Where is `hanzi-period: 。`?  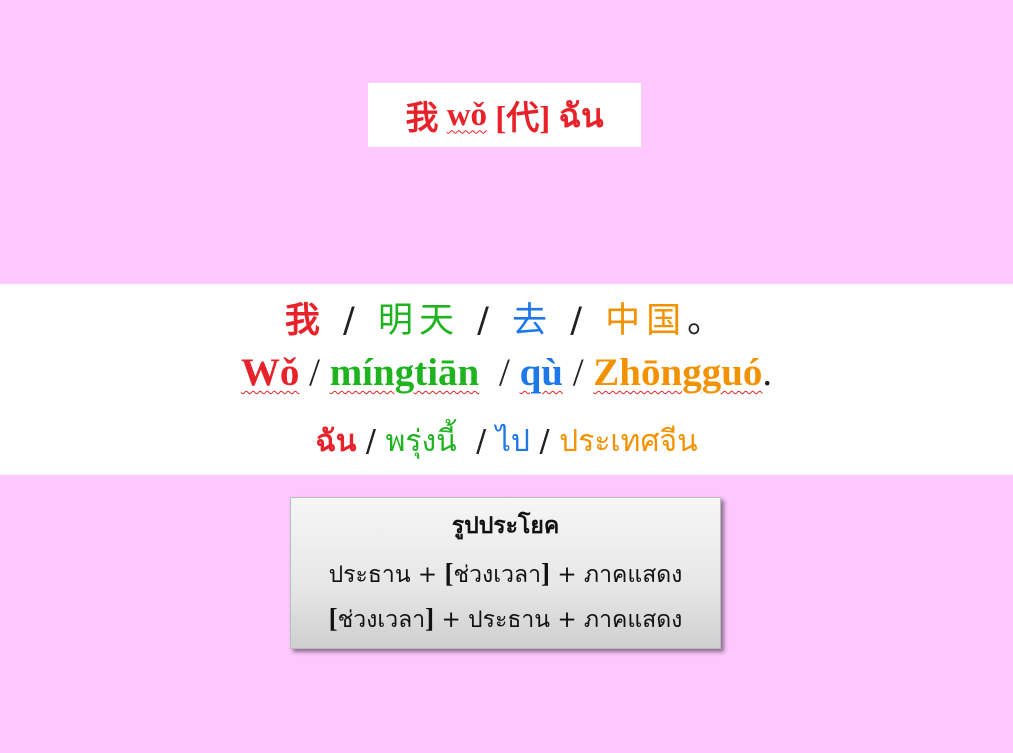
hanzi-period: 。 is located at coordinates (708, 321).